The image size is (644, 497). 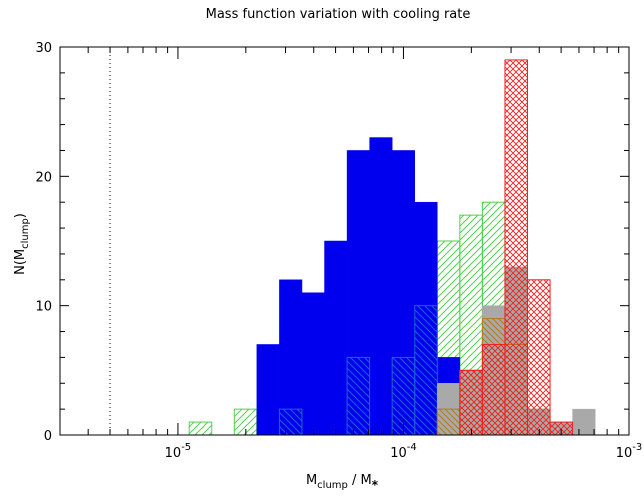 I want to click on x-axis-label: Mclump / M*, so click(x=342, y=482).